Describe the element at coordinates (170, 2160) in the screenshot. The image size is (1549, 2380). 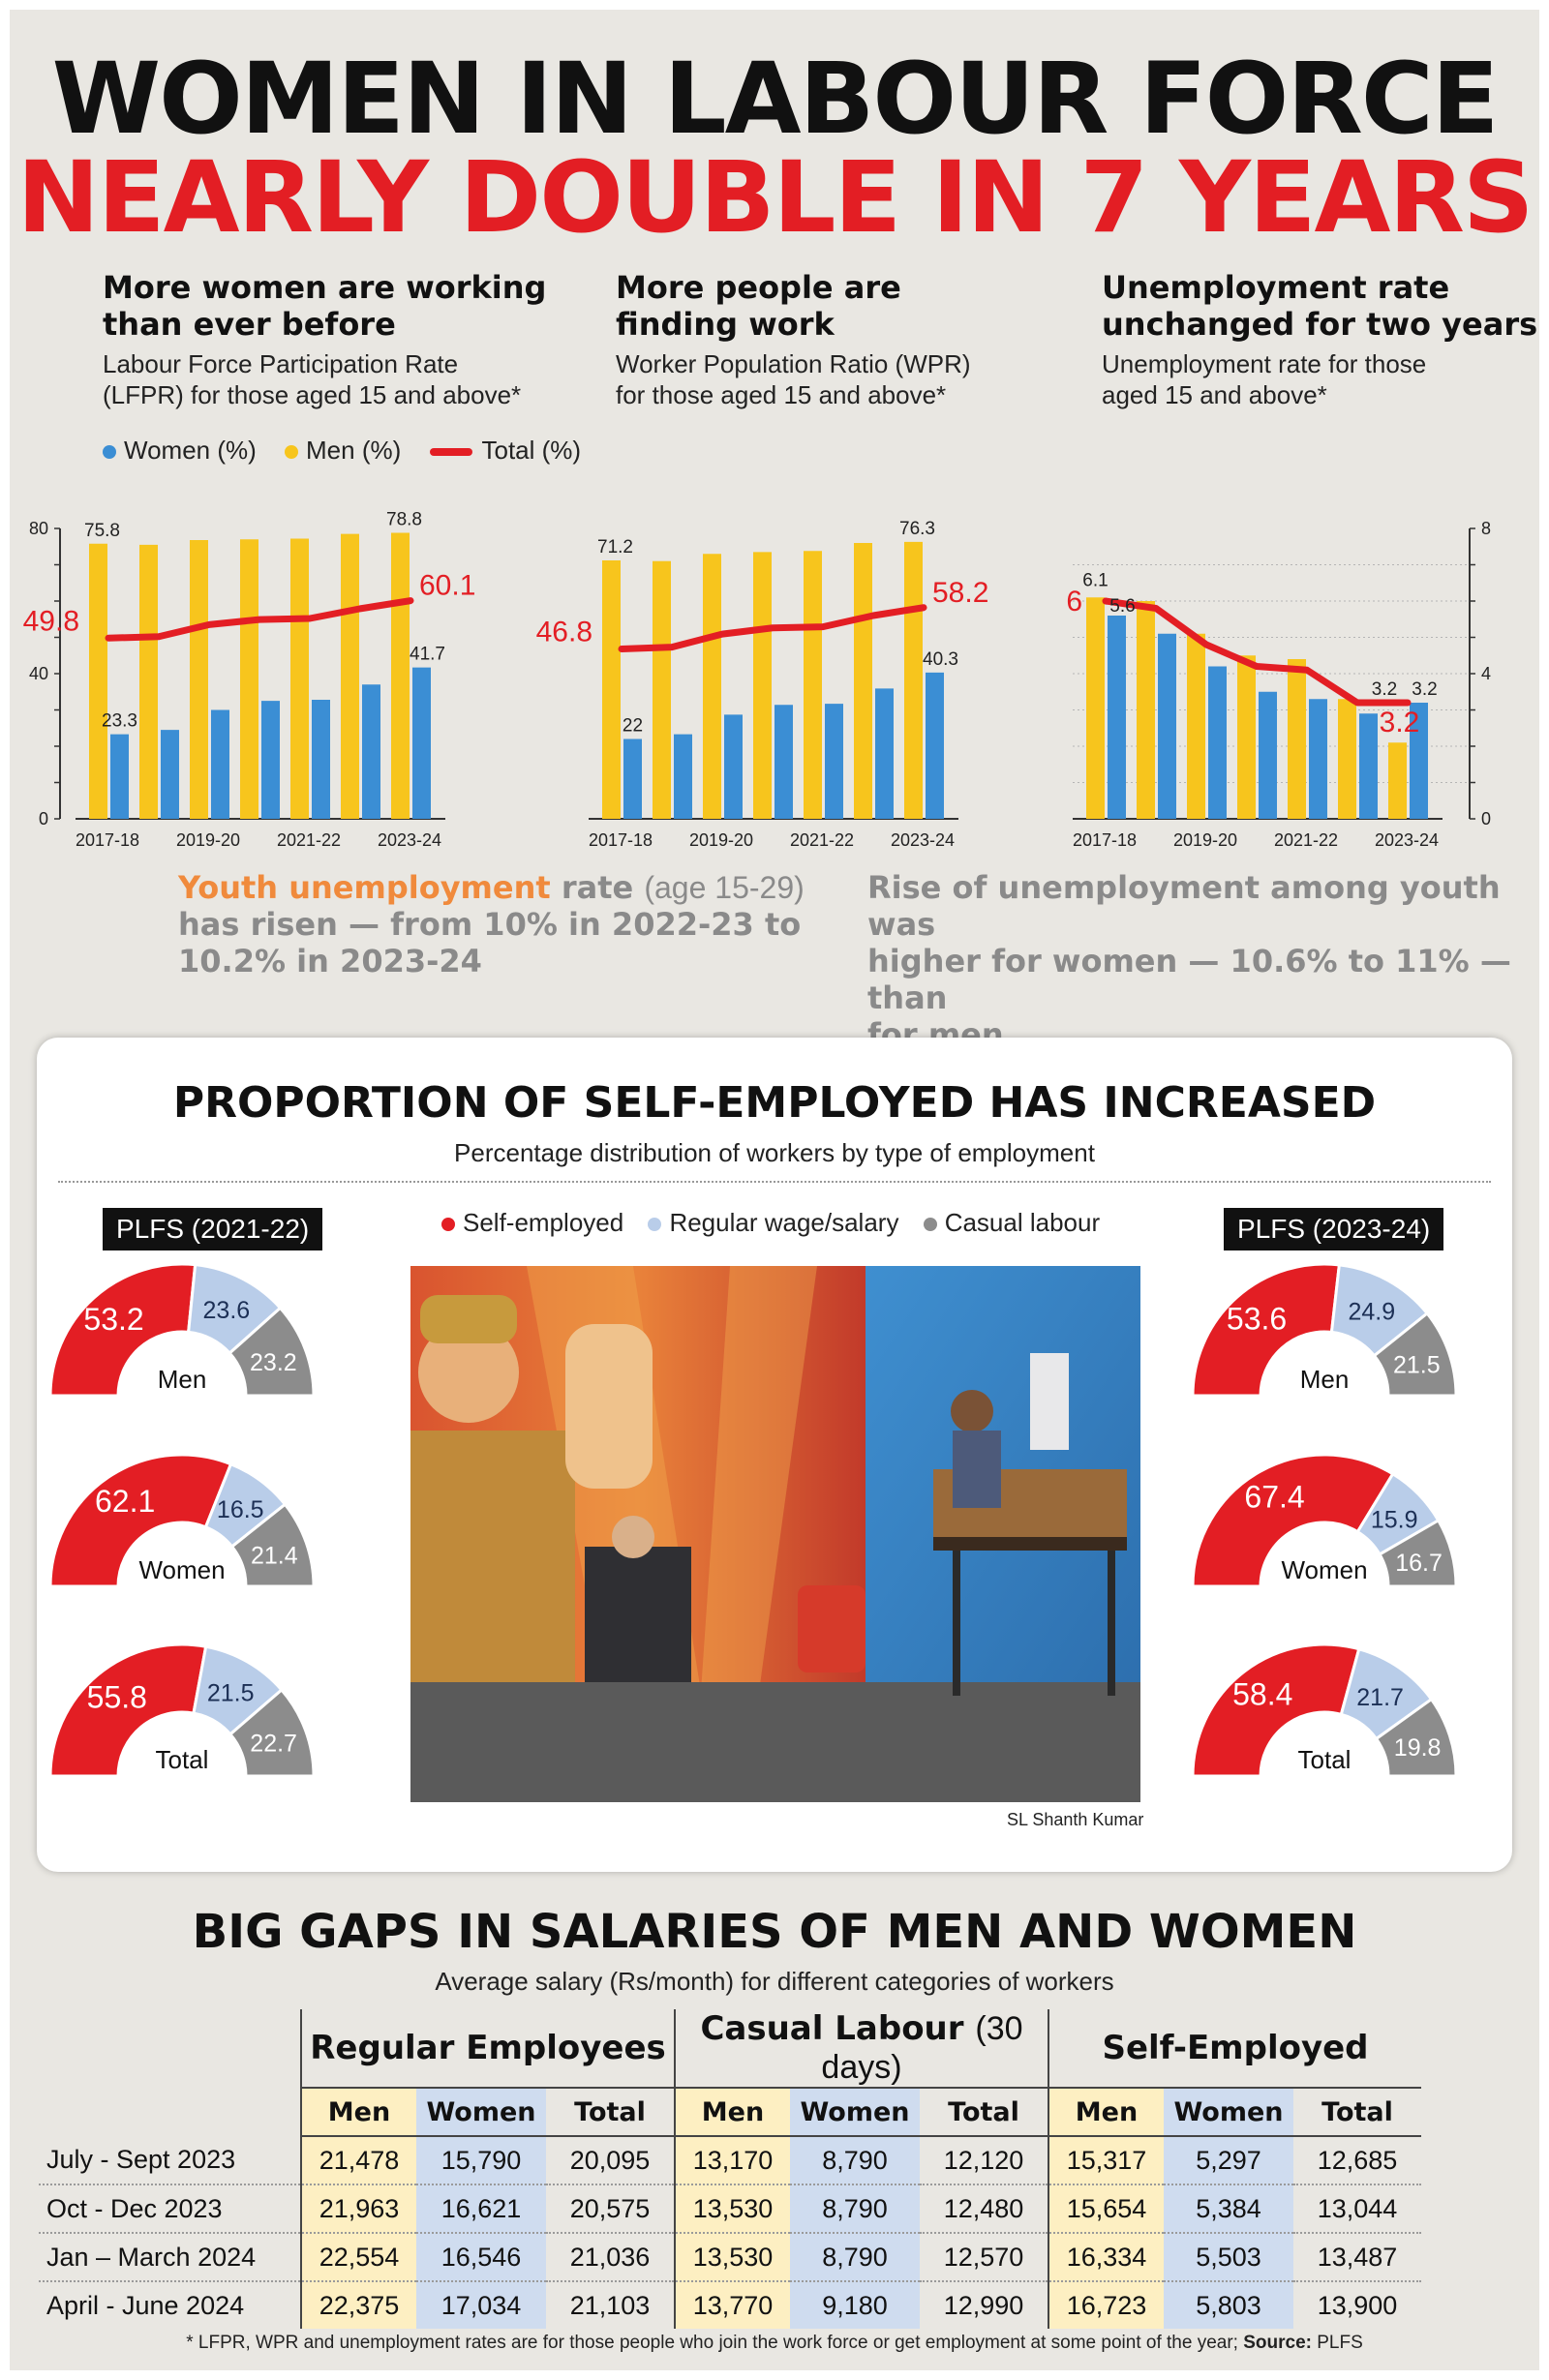
I see `row-period: July - Sept 2023` at that location.